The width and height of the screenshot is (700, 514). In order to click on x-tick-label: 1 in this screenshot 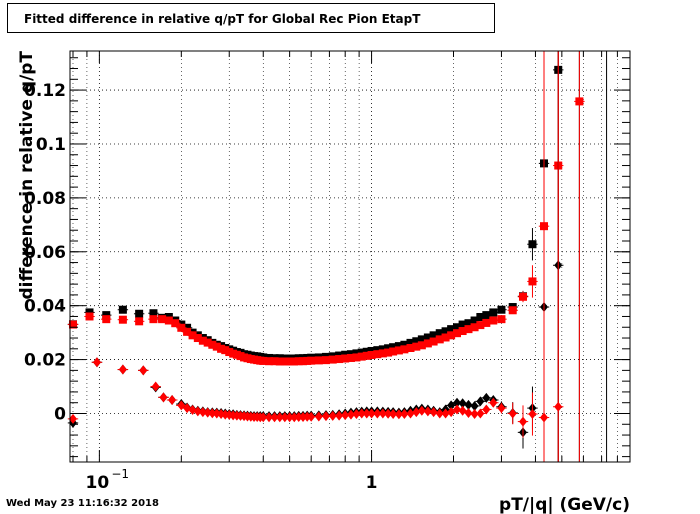, I will do `click(372, 483)`.